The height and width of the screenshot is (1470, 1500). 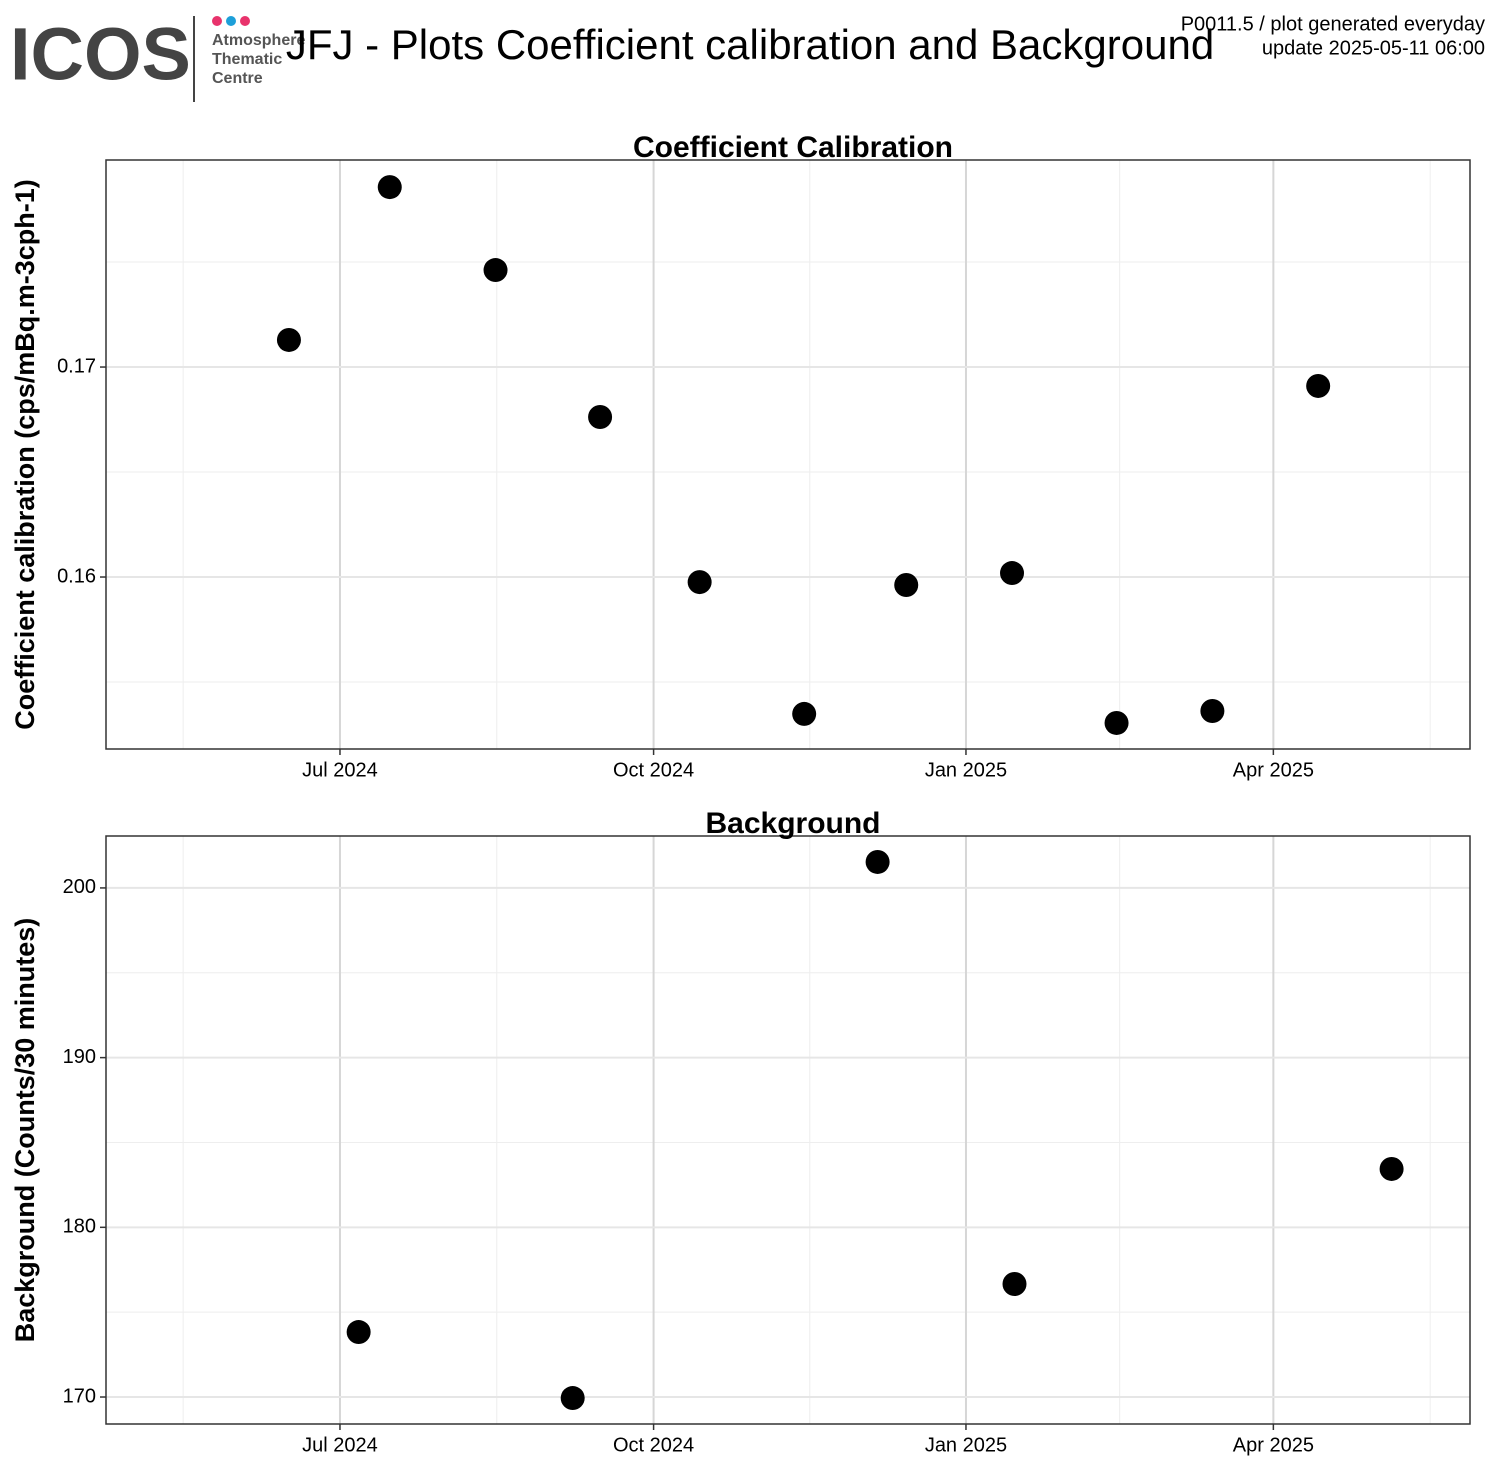 I want to click on logo-text: Thematic, so click(x=247, y=59).